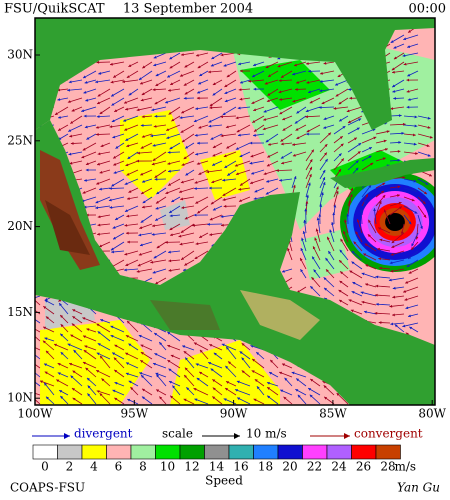 This screenshot has height=500, width=450. I want to click on land, so click(382, 173).